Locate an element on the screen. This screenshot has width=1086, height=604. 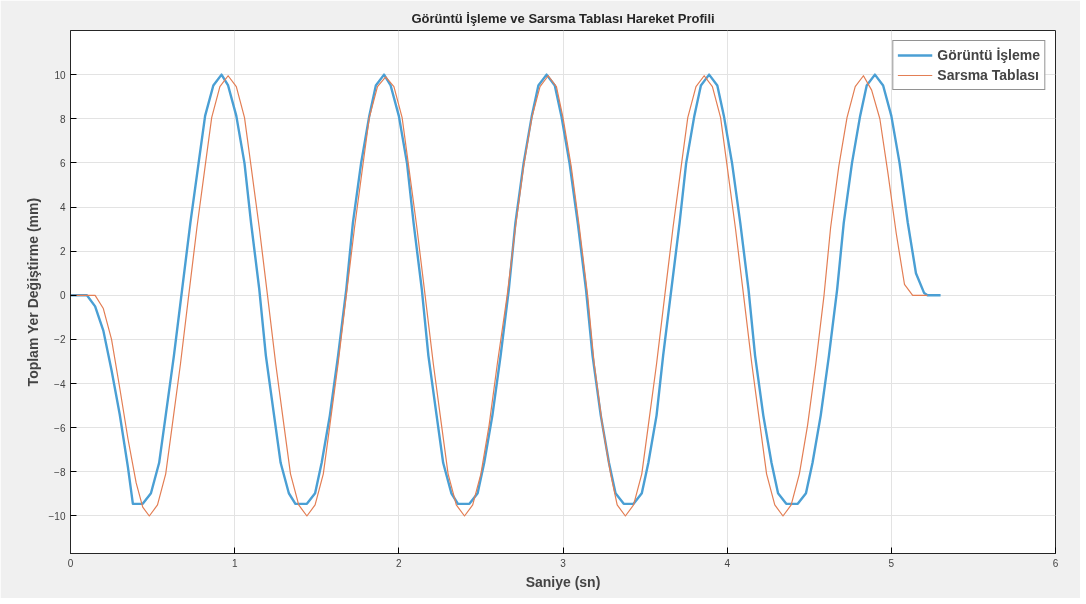
x-tick-label: 6 is located at coordinates (1055, 563).